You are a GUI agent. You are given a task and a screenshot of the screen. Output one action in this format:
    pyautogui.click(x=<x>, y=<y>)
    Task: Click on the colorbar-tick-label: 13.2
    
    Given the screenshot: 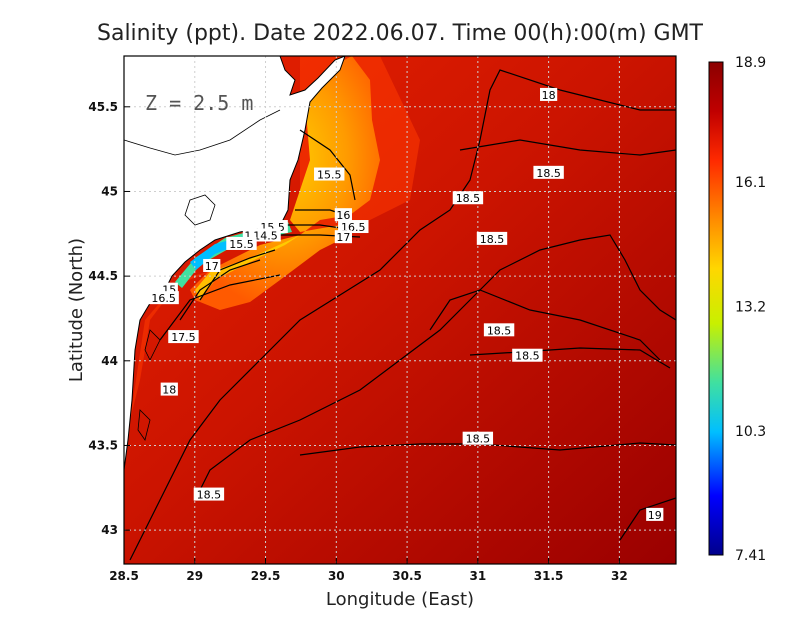 What is the action you would take?
    pyautogui.click(x=750, y=308)
    